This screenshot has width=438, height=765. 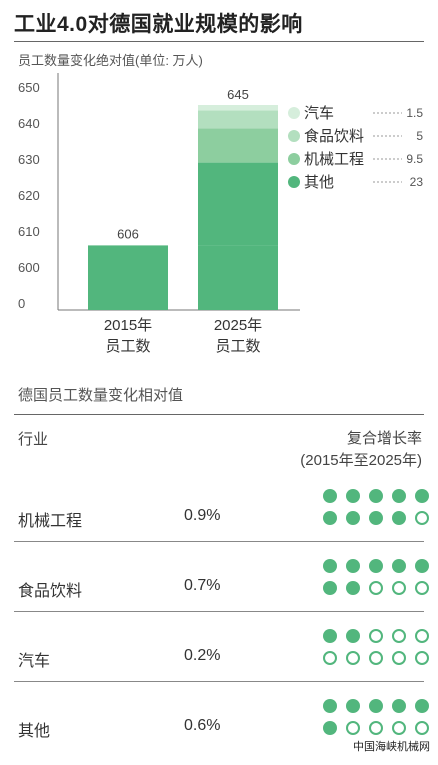 I want to click on bar-2015-value-label: 606, so click(x=128, y=233).